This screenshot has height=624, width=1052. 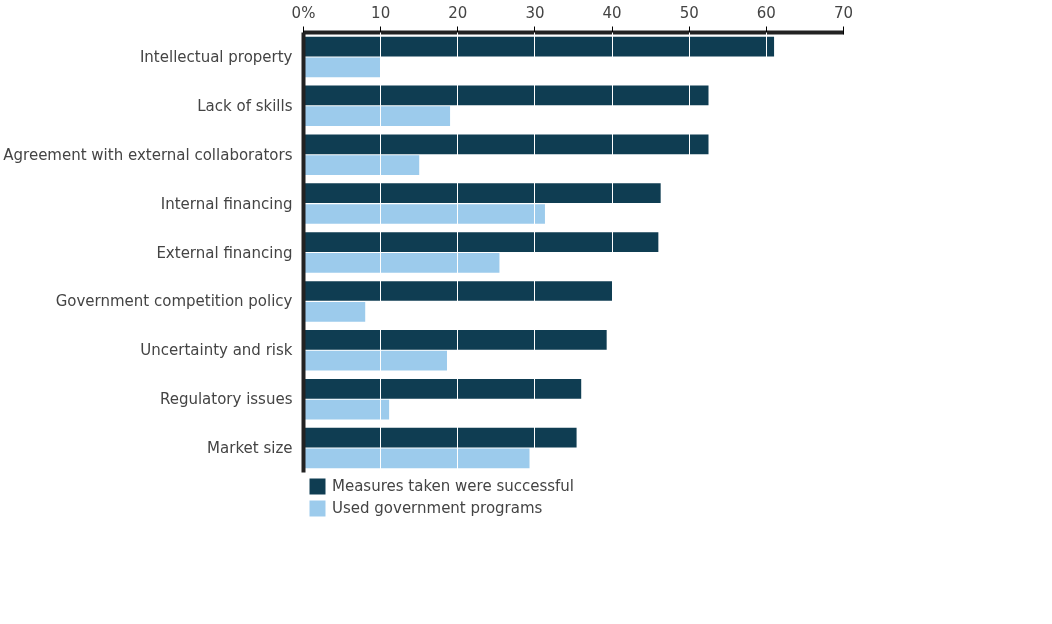 I want to click on y-tick-label: External financing, so click(x=224, y=252).